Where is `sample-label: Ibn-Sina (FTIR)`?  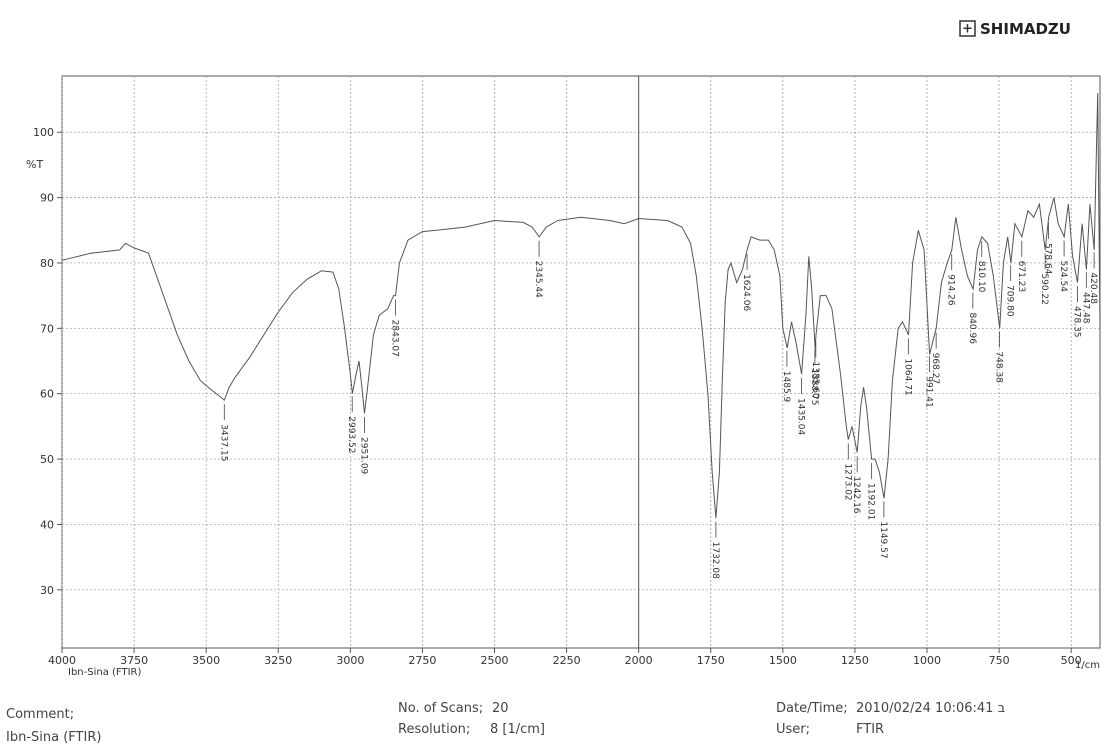
sample-label: Ibn-Sina (FTIR) is located at coordinates (104, 672).